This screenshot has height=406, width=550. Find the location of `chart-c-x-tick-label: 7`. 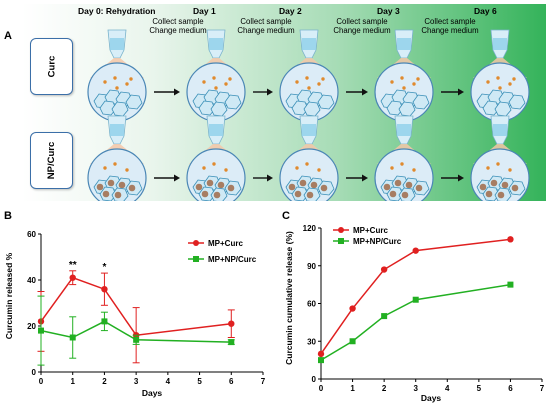

chart-c-x-tick-label: 7 is located at coordinates (542, 388).